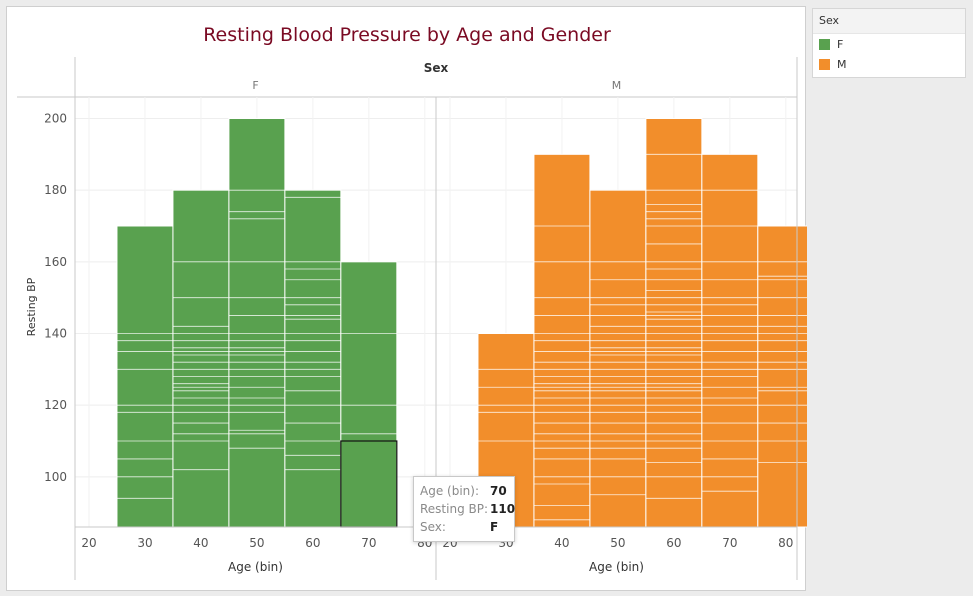  I want to click on x-axis-title-m: Age (bin), so click(616, 567).